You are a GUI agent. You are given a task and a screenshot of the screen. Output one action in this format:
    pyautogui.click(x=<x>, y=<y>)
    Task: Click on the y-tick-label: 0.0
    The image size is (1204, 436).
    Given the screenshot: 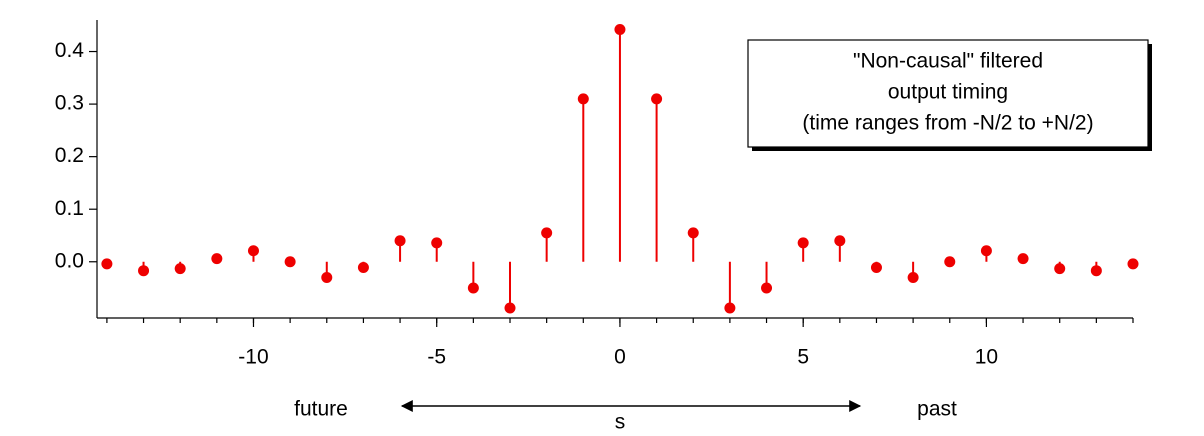 What is the action you would take?
    pyautogui.click(x=69, y=260)
    